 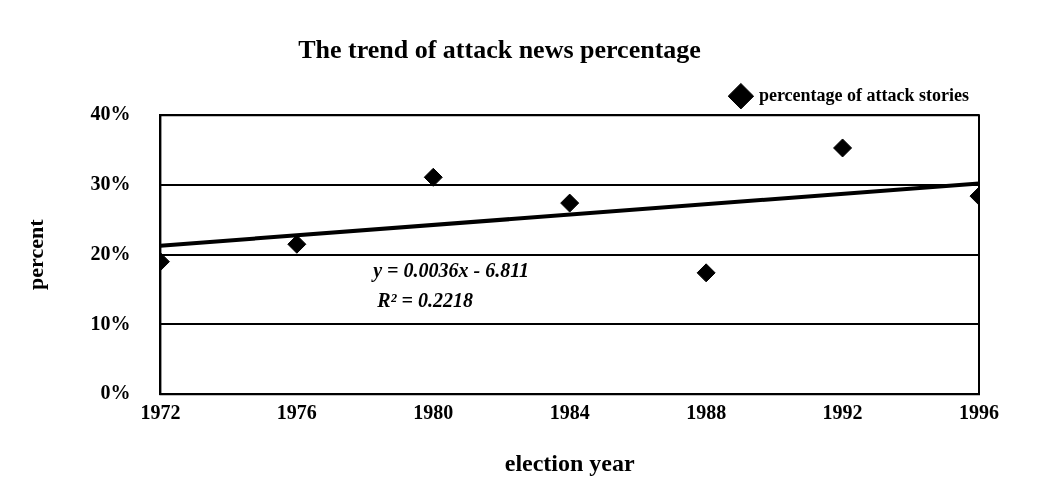 What do you see at coordinates (706, 412) in the screenshot?
I see `x-tick-label: 1988` at bounding box center [706, 412].